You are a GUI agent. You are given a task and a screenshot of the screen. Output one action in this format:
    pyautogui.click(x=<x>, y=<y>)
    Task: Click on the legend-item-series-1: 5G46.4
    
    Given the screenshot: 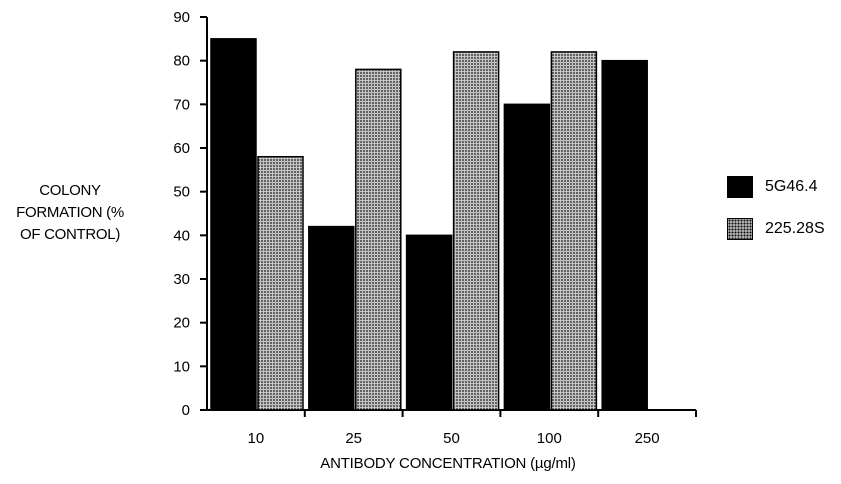 What is the action you would take?
    pyautogui.click(x=776, y=187)
    